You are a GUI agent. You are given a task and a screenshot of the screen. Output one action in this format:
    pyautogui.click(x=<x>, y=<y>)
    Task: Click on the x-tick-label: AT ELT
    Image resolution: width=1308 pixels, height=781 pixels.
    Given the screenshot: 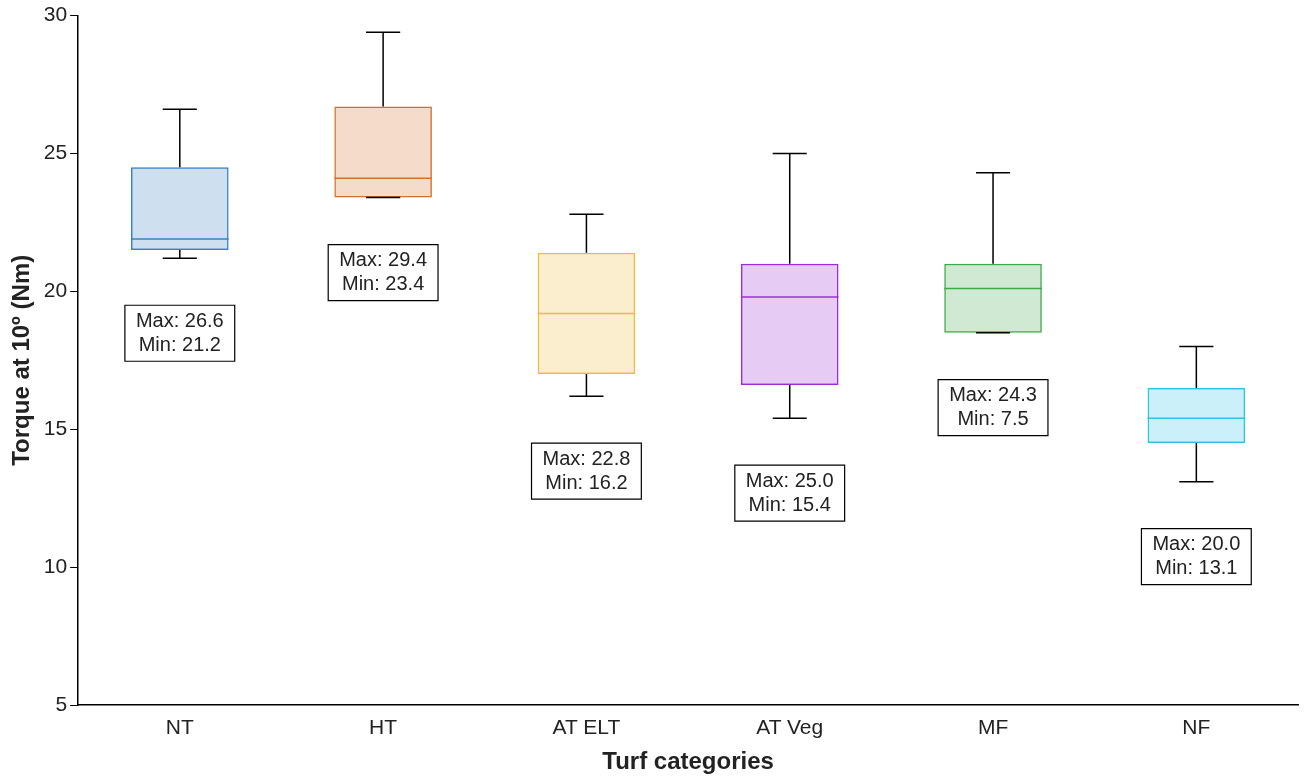 What is the action you would take?
    pyautogui.click(x=586, y=727)
    